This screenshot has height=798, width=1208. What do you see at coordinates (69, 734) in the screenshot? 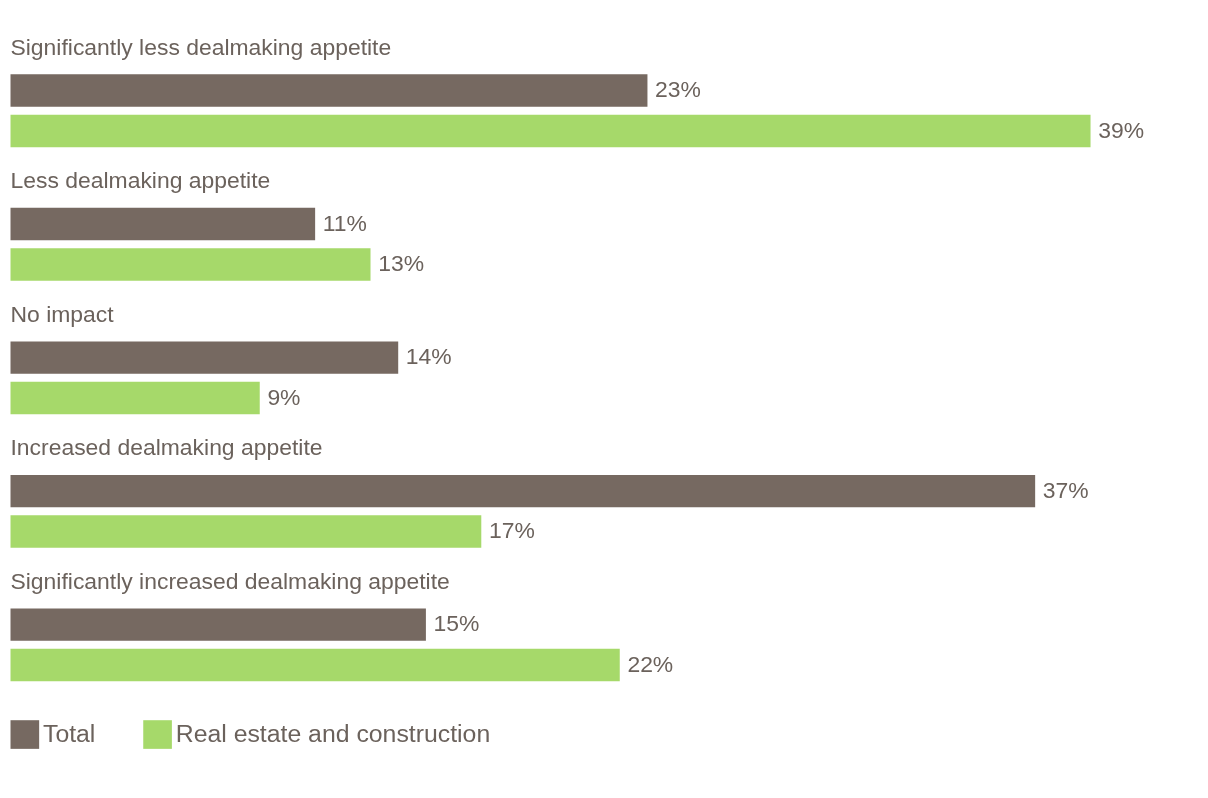
I see `legend-label: Total` at bounding box center [69, 734].